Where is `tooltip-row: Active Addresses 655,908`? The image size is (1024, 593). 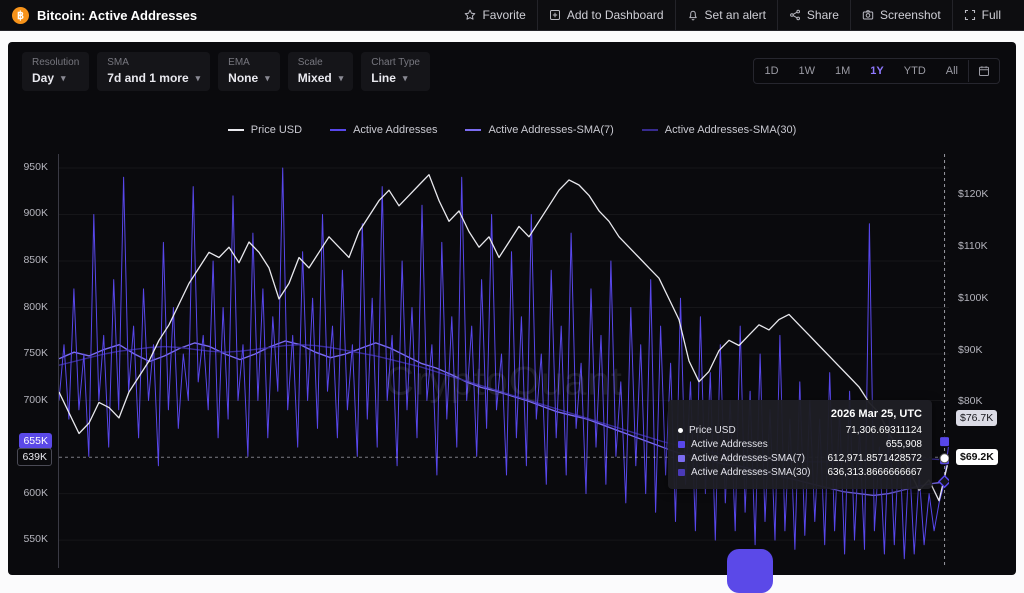
tooltip-row: Active Addresses 655,908 is located at coordinates (800, 444).